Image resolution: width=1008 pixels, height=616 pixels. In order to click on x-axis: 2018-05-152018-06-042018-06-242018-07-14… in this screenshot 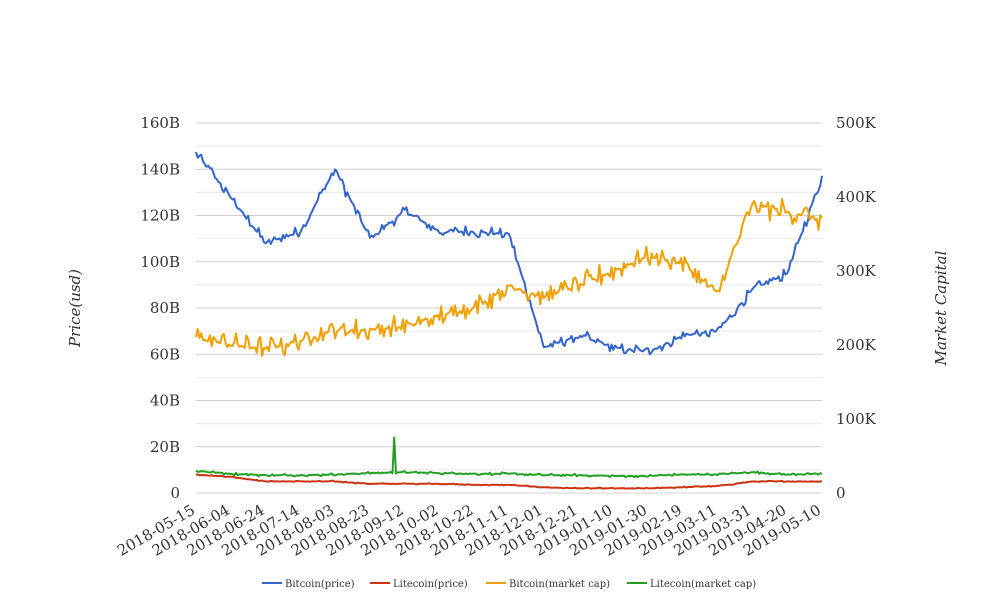, I will do `click(469, 530)`.